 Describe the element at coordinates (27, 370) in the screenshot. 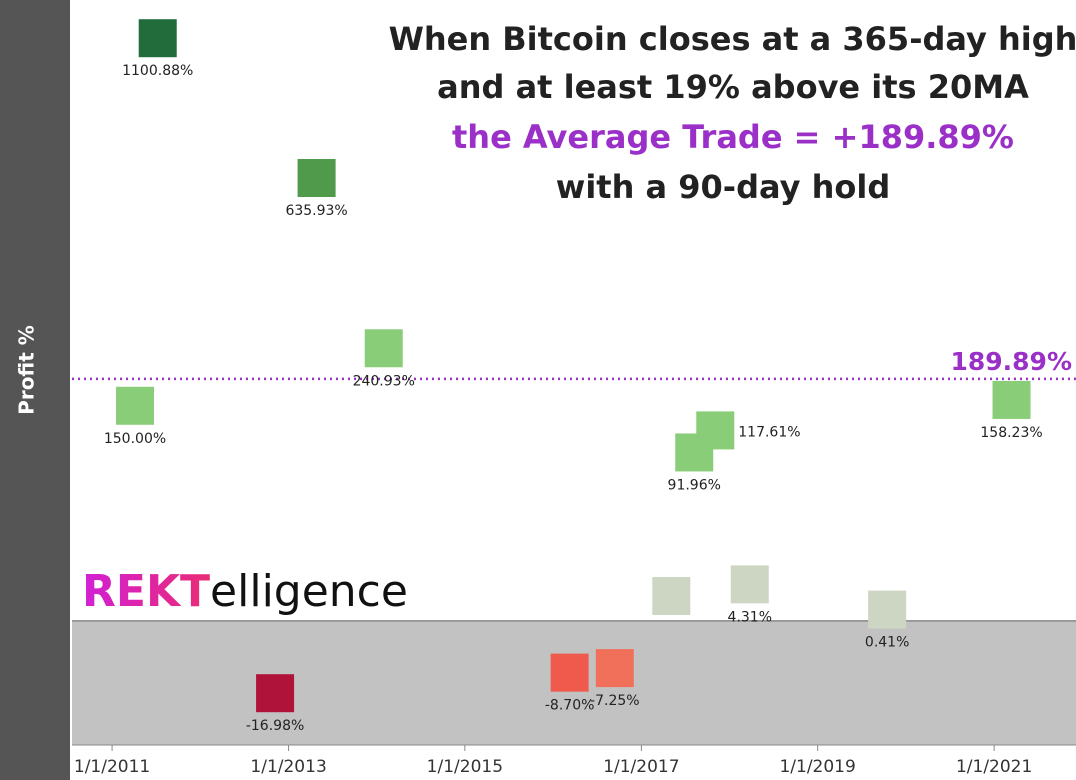

I see `y-axis-label: Profit %` at that location.